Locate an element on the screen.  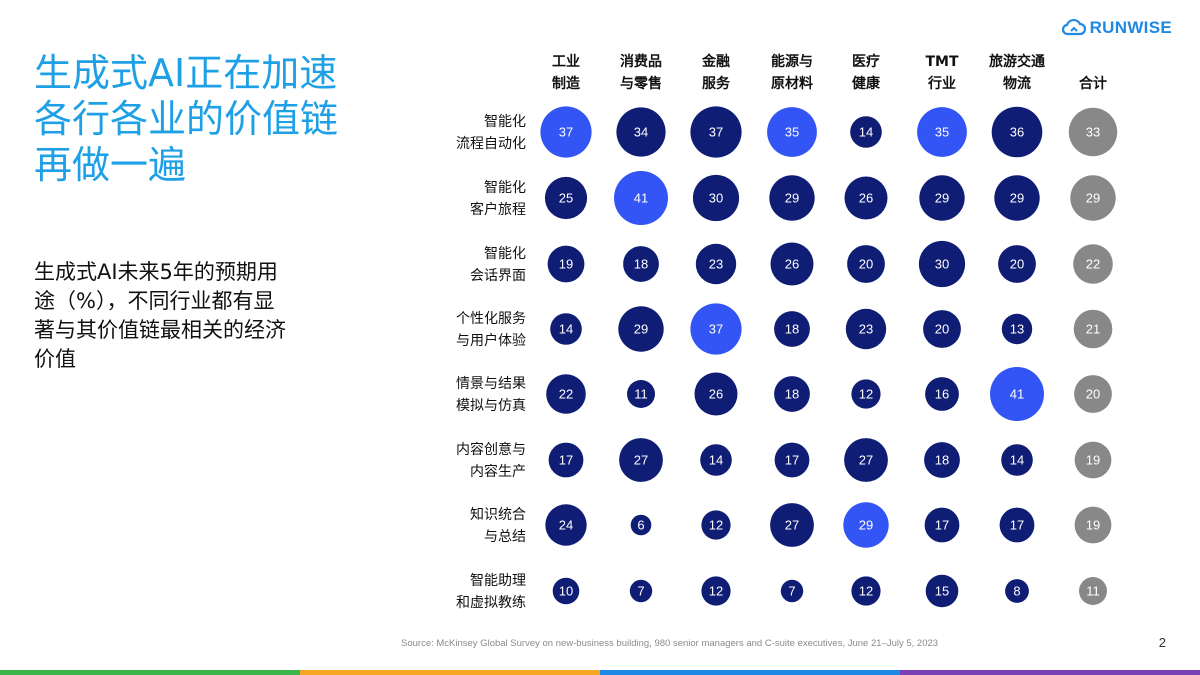
bubble-value-label: 7 is located at coordinates (640, 591).